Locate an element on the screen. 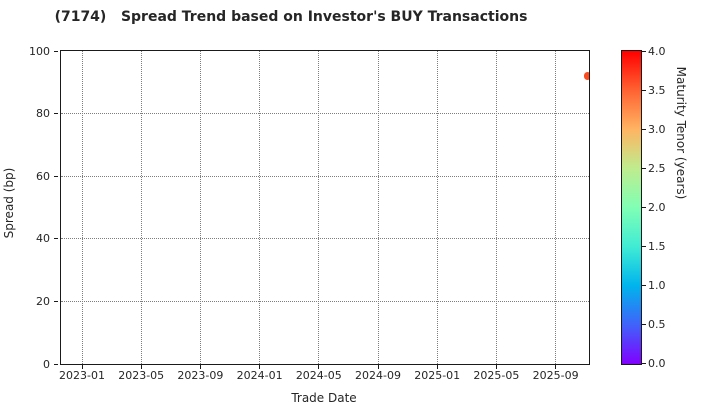 This screenshot has height=420, width=720. colorbar-tick-label: 1.0 is located at coordinates (657, 286).